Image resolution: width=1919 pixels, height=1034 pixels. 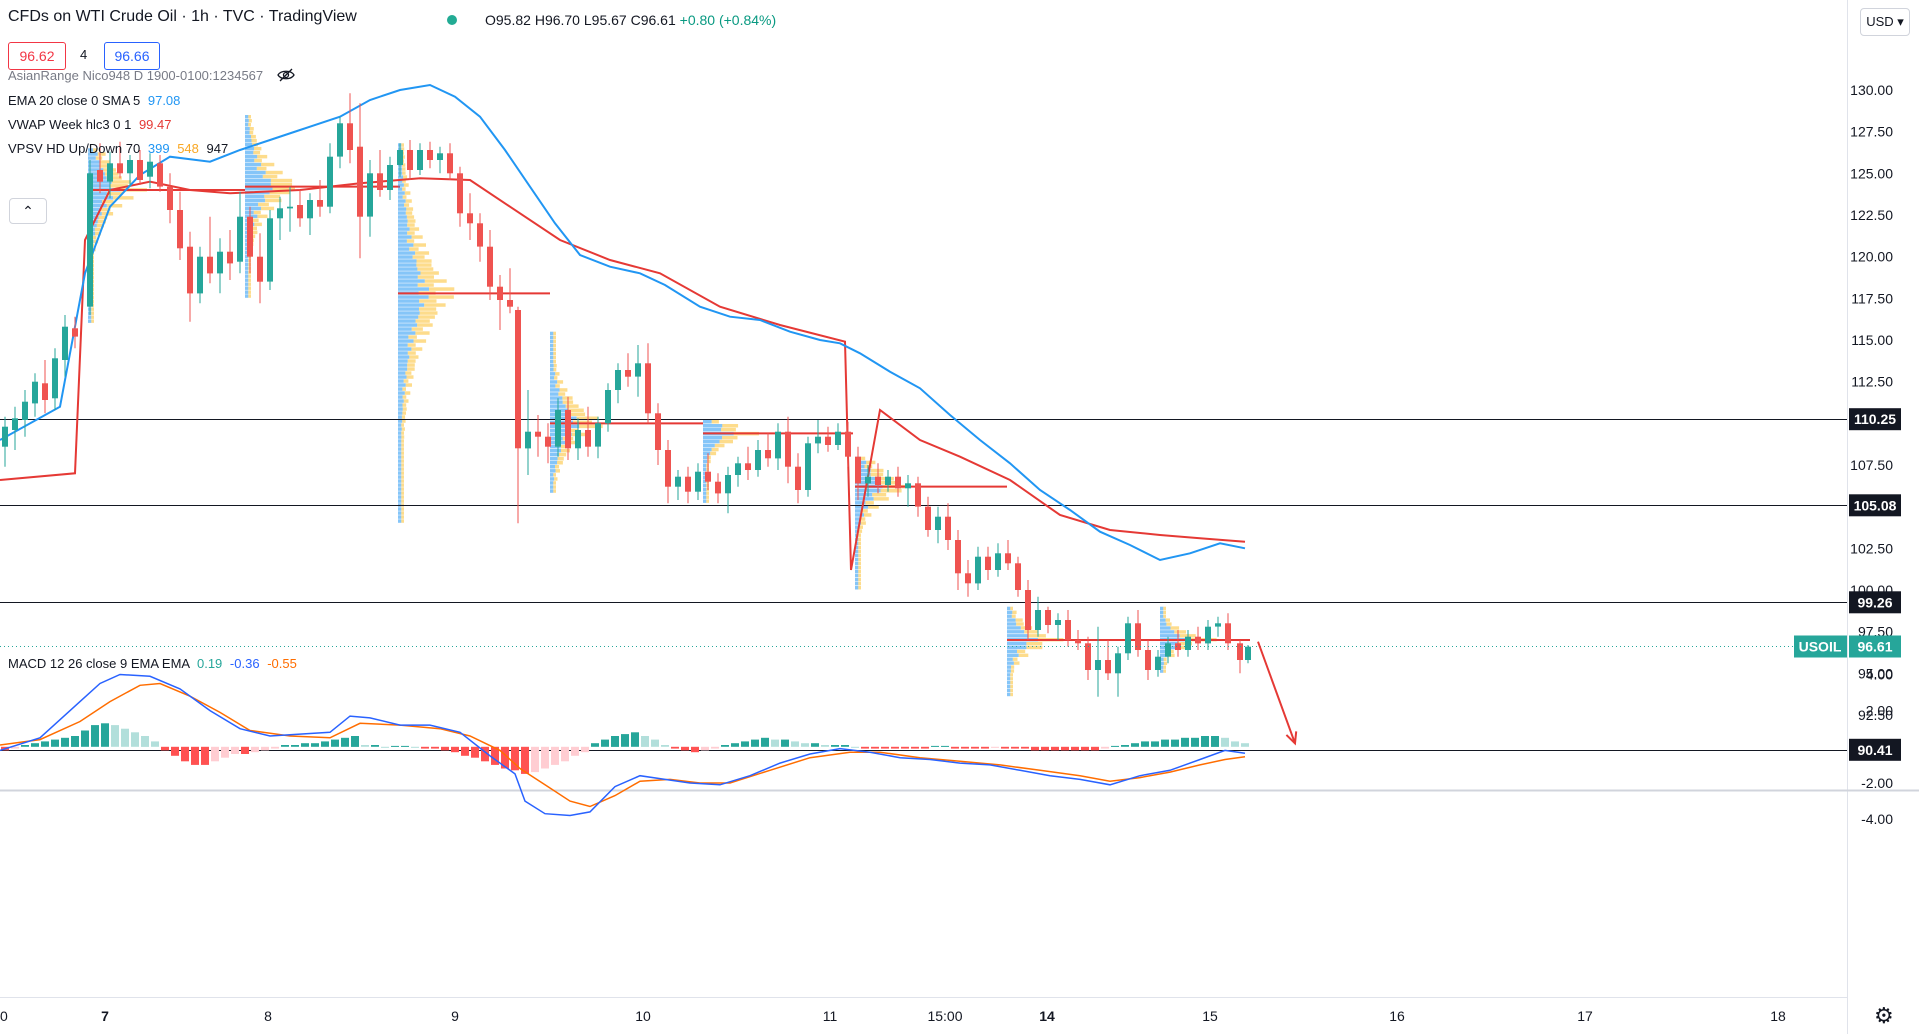 What do you see at coordinates (151, 75) in the screenshot?
I see `asian-range-legend: AsianRange Nico948 D 1900-0100:1234567` at bounding box center [151, 75].